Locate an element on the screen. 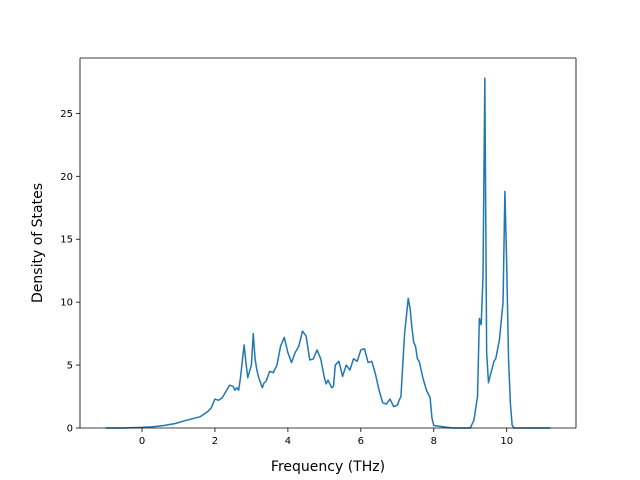 This screenshot has width=640, height=480. y-tick-label: 10 is located at coordinates (66, 303).